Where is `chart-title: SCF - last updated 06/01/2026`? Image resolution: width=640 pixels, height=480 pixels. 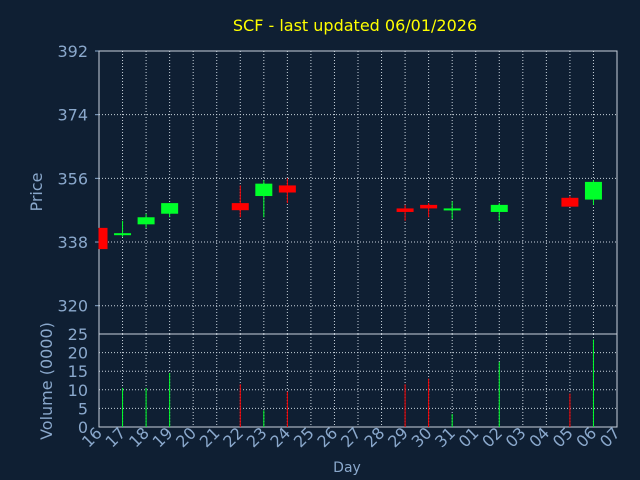 chart-title: SCF - last updated 06/01/2026 is located at coordinates (355, 25).